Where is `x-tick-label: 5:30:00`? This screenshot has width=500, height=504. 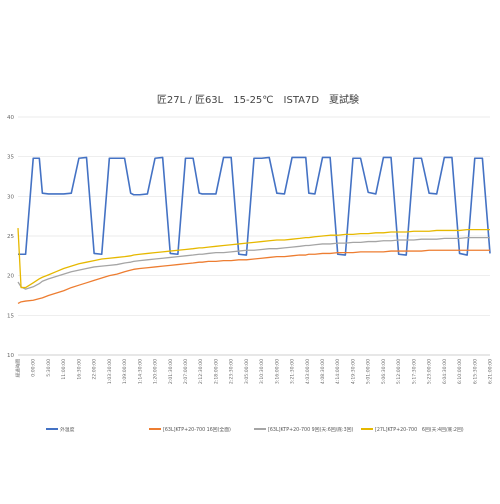
x-tick-label: 5:30:00 is located at coordinates (49, 368).